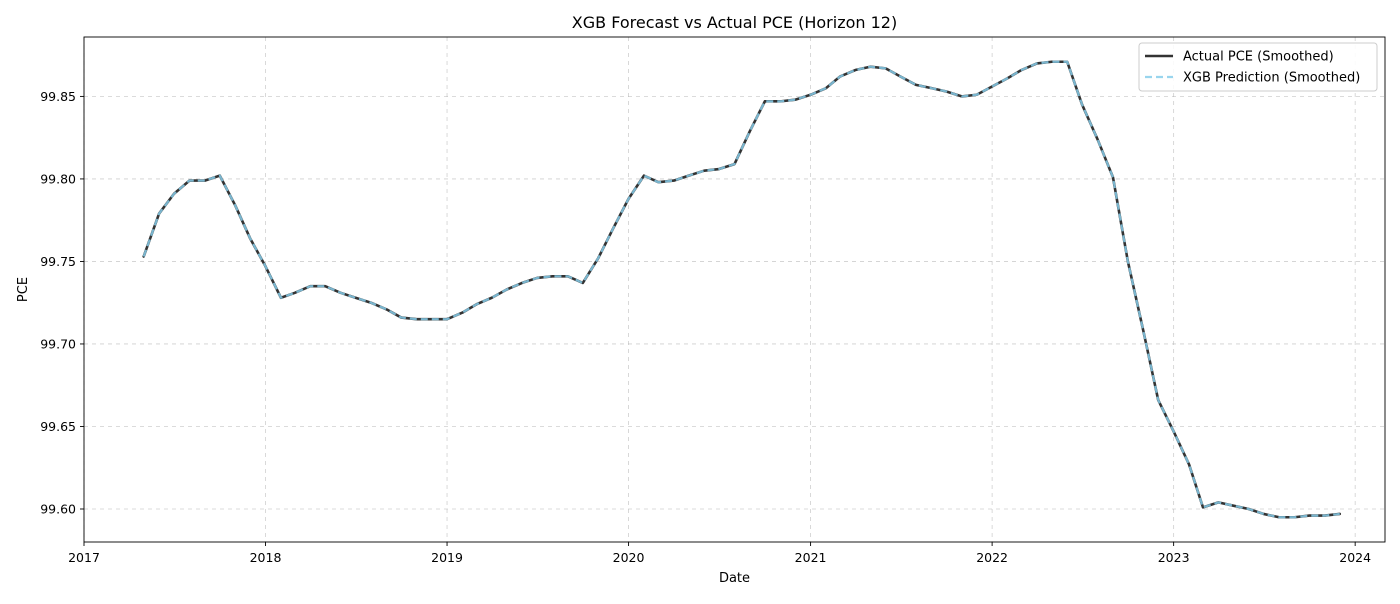 This screenshot has height=604, width=1400. I want to click on chart-title: XGB Forecast vs Actual PCE (Horizon 12), so click(734, 22).